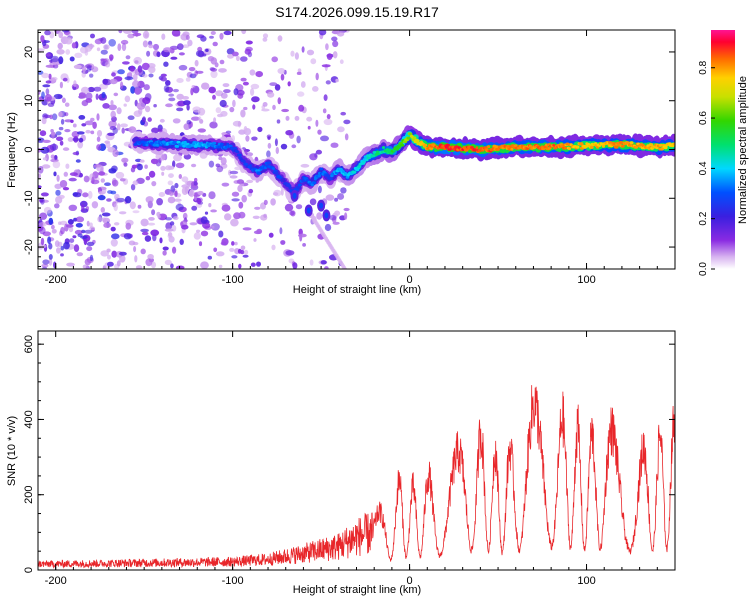 The height and width of the screenshot is (600, 750). Describe the element at coordinates (586, 280) in the screenshot. I see `x-tick-label: 100` at that location.